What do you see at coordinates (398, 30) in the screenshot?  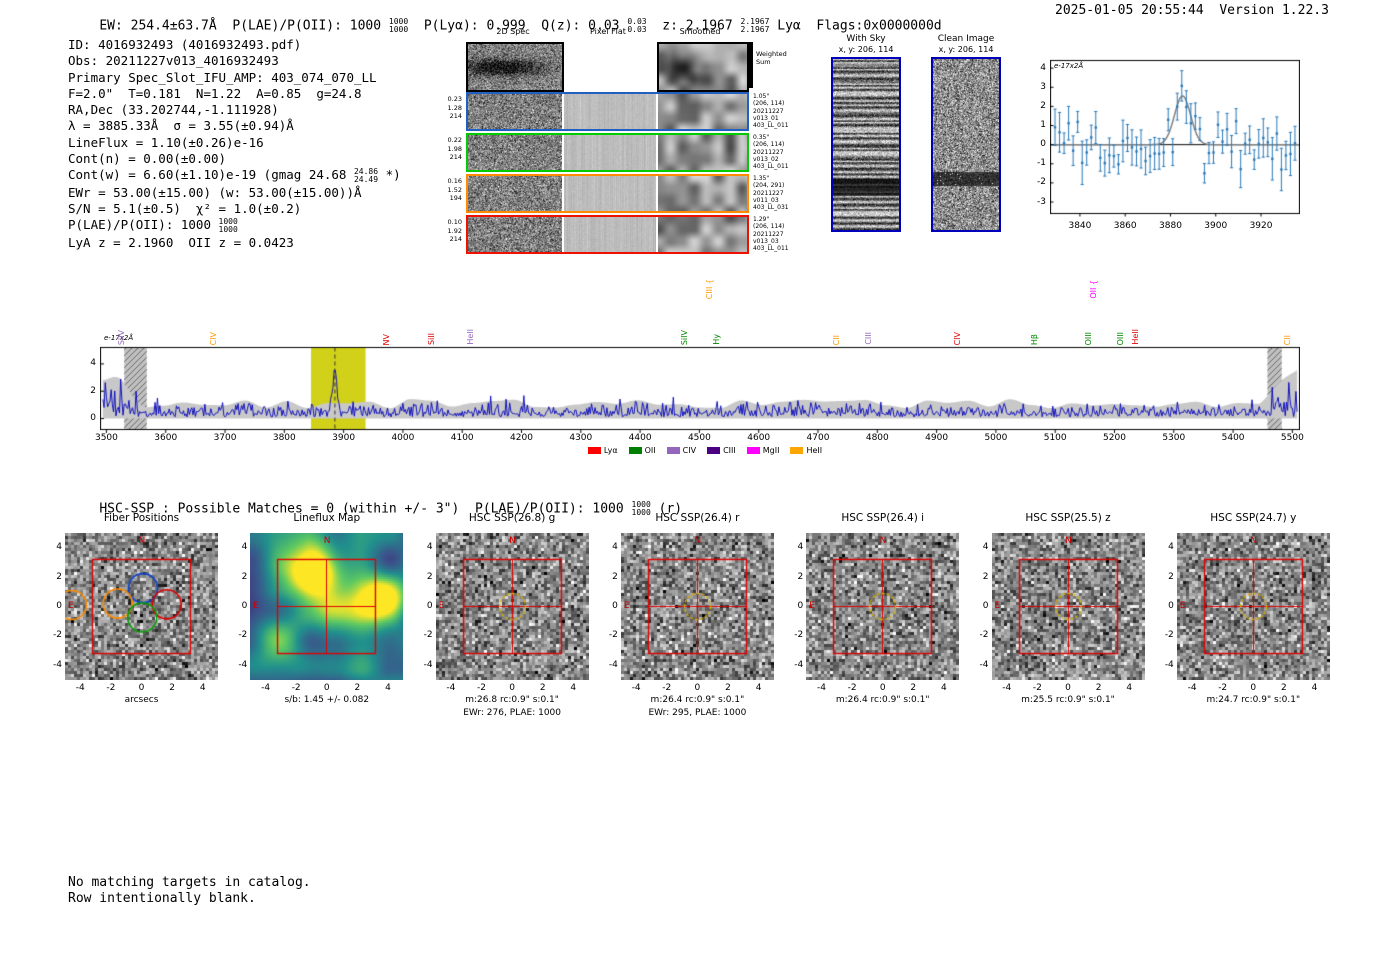 I see `plae-fraction-lo: 1000` at bounding box center [398, 30].